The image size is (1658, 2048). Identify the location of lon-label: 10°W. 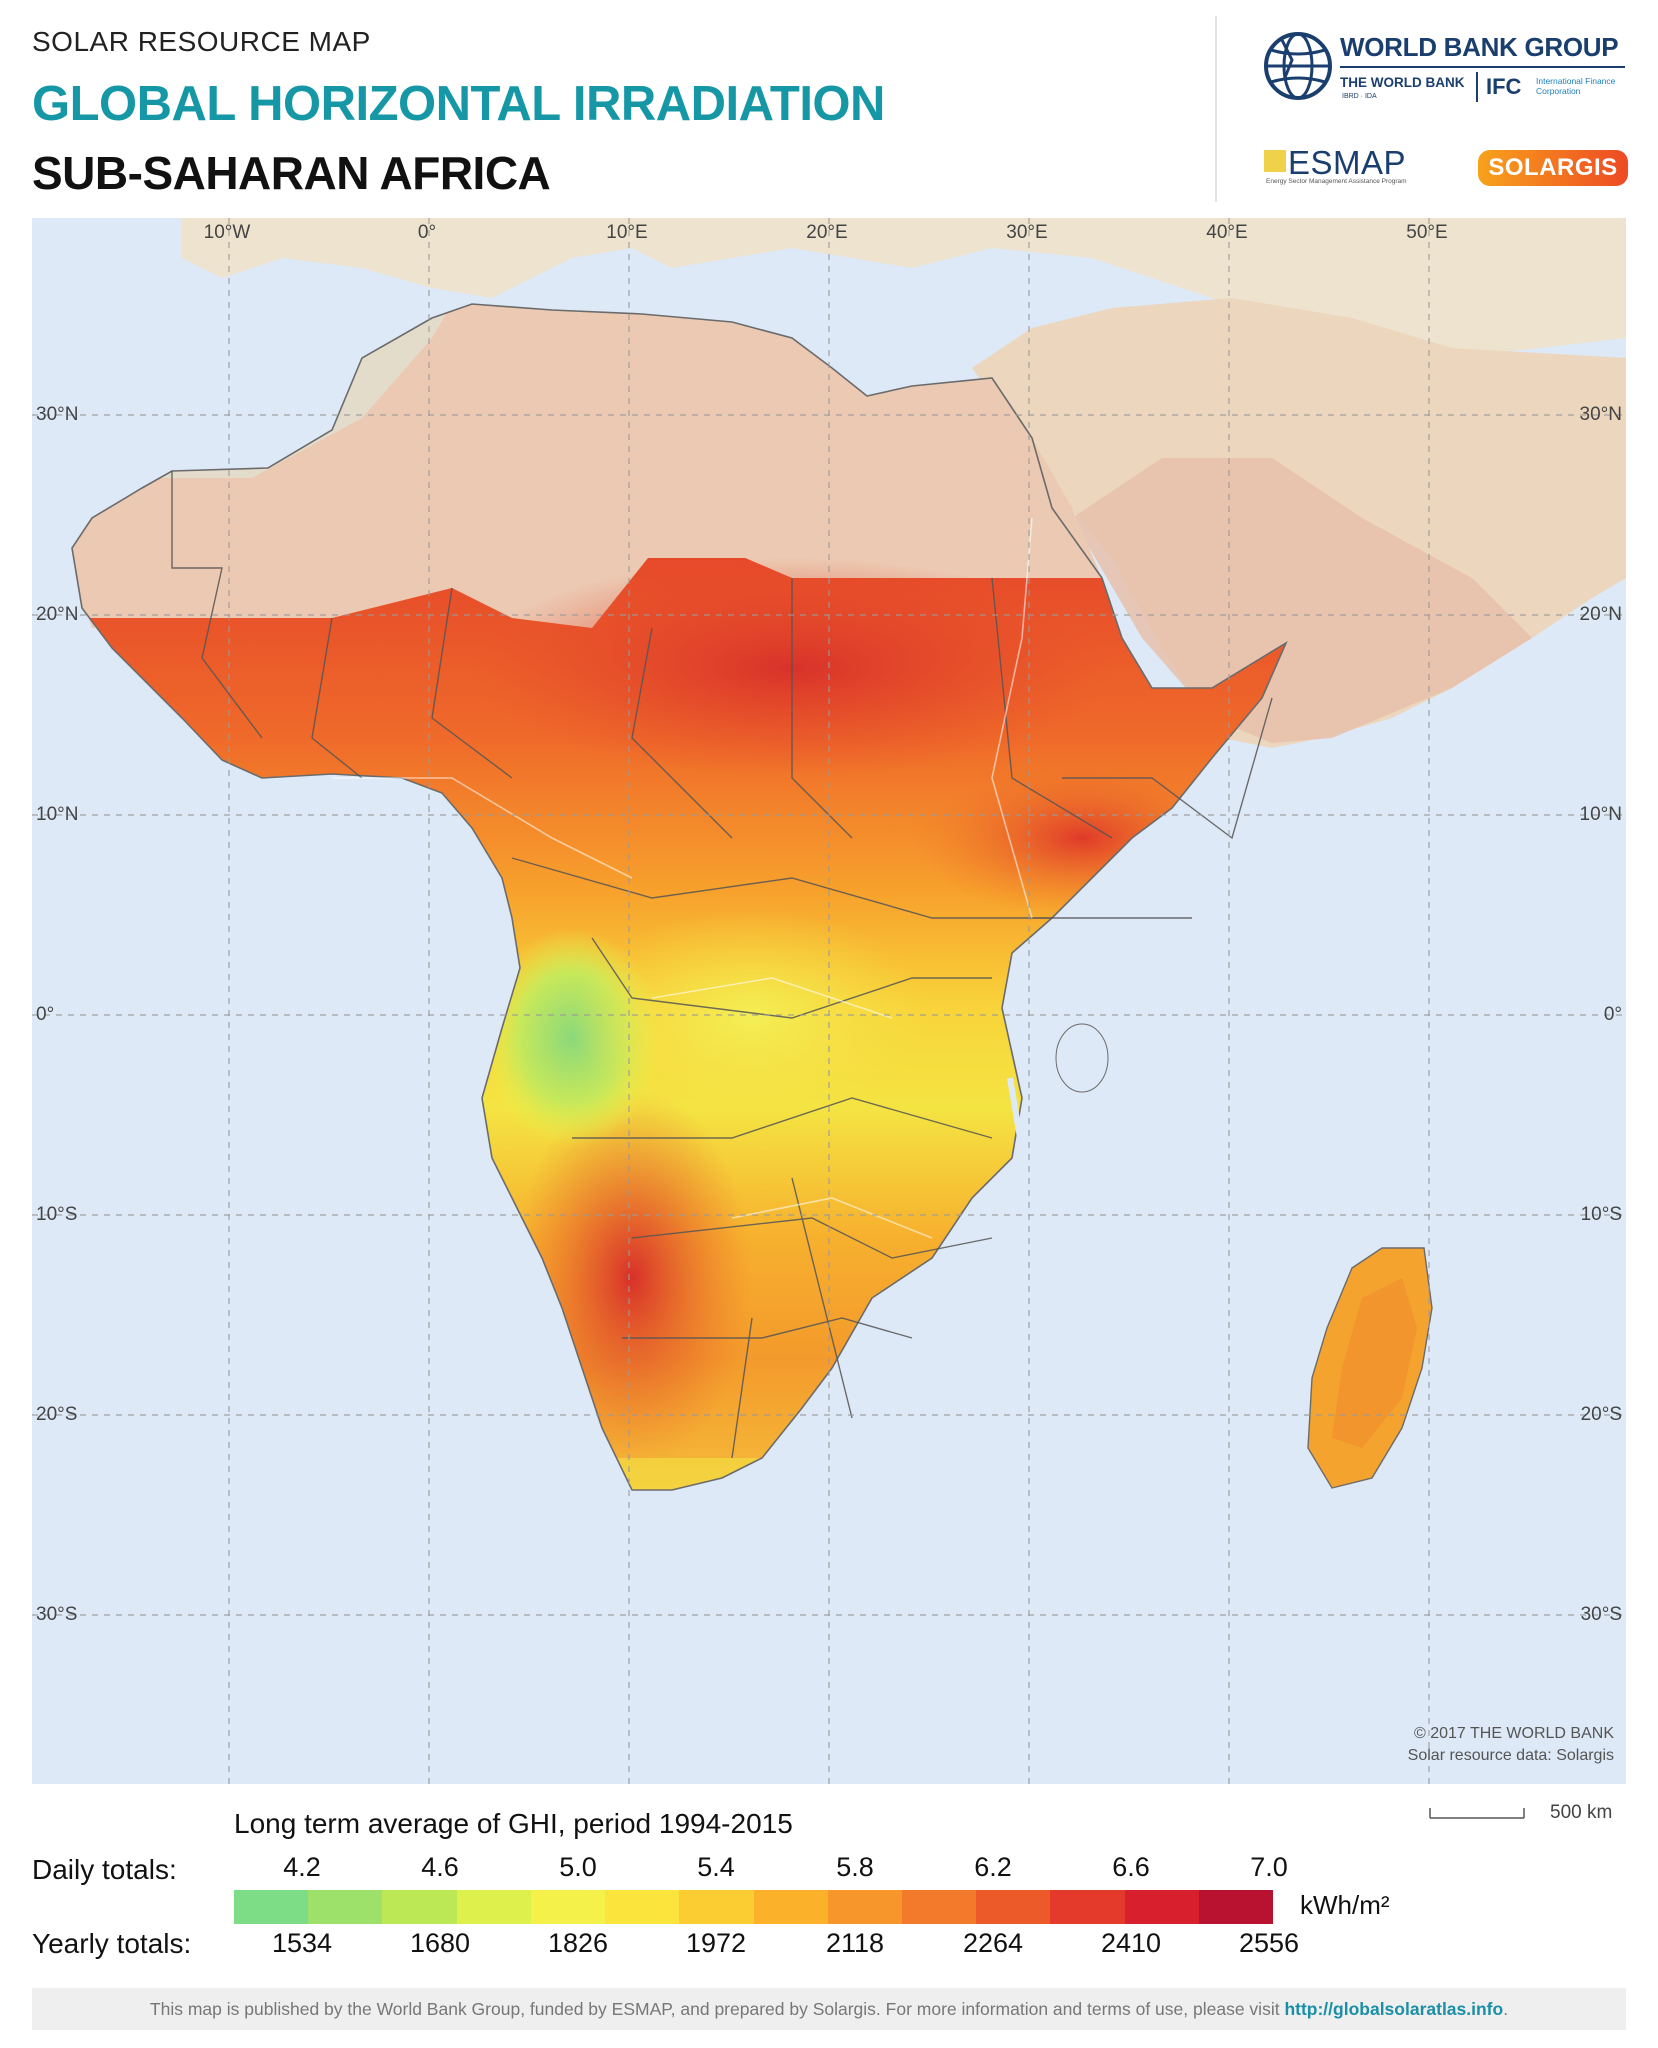
(227, 232).